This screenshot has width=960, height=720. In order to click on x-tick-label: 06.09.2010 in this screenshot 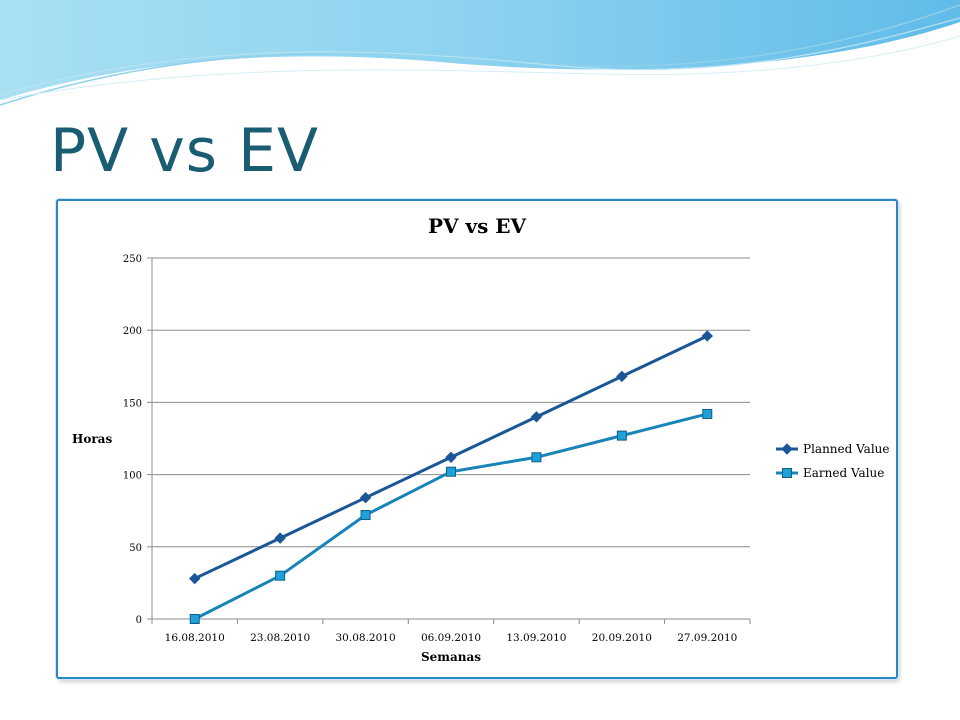, I will do `click(451, 638)`.